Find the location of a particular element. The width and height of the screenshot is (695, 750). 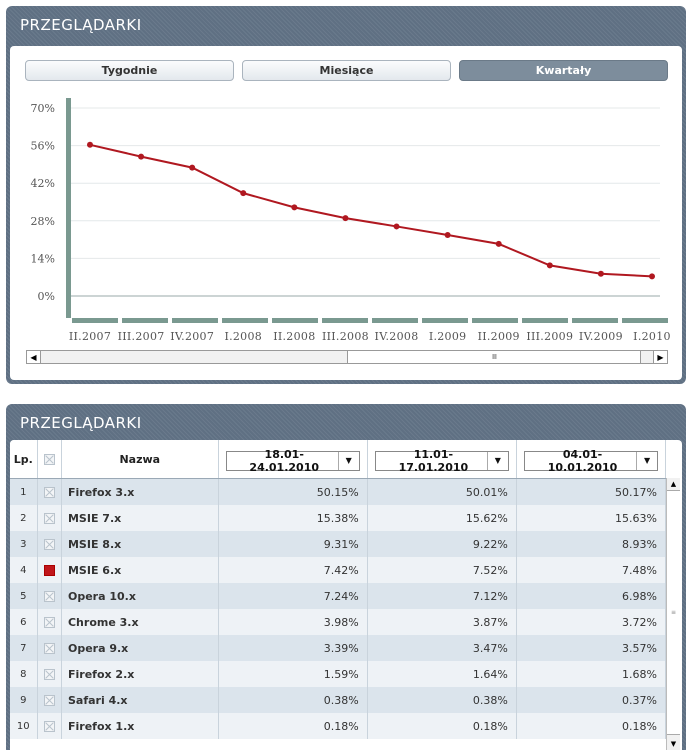

table-row: 1 Firefox 3.x 50.15% 50.01% 50.17% is located at coordinates (338, 491).